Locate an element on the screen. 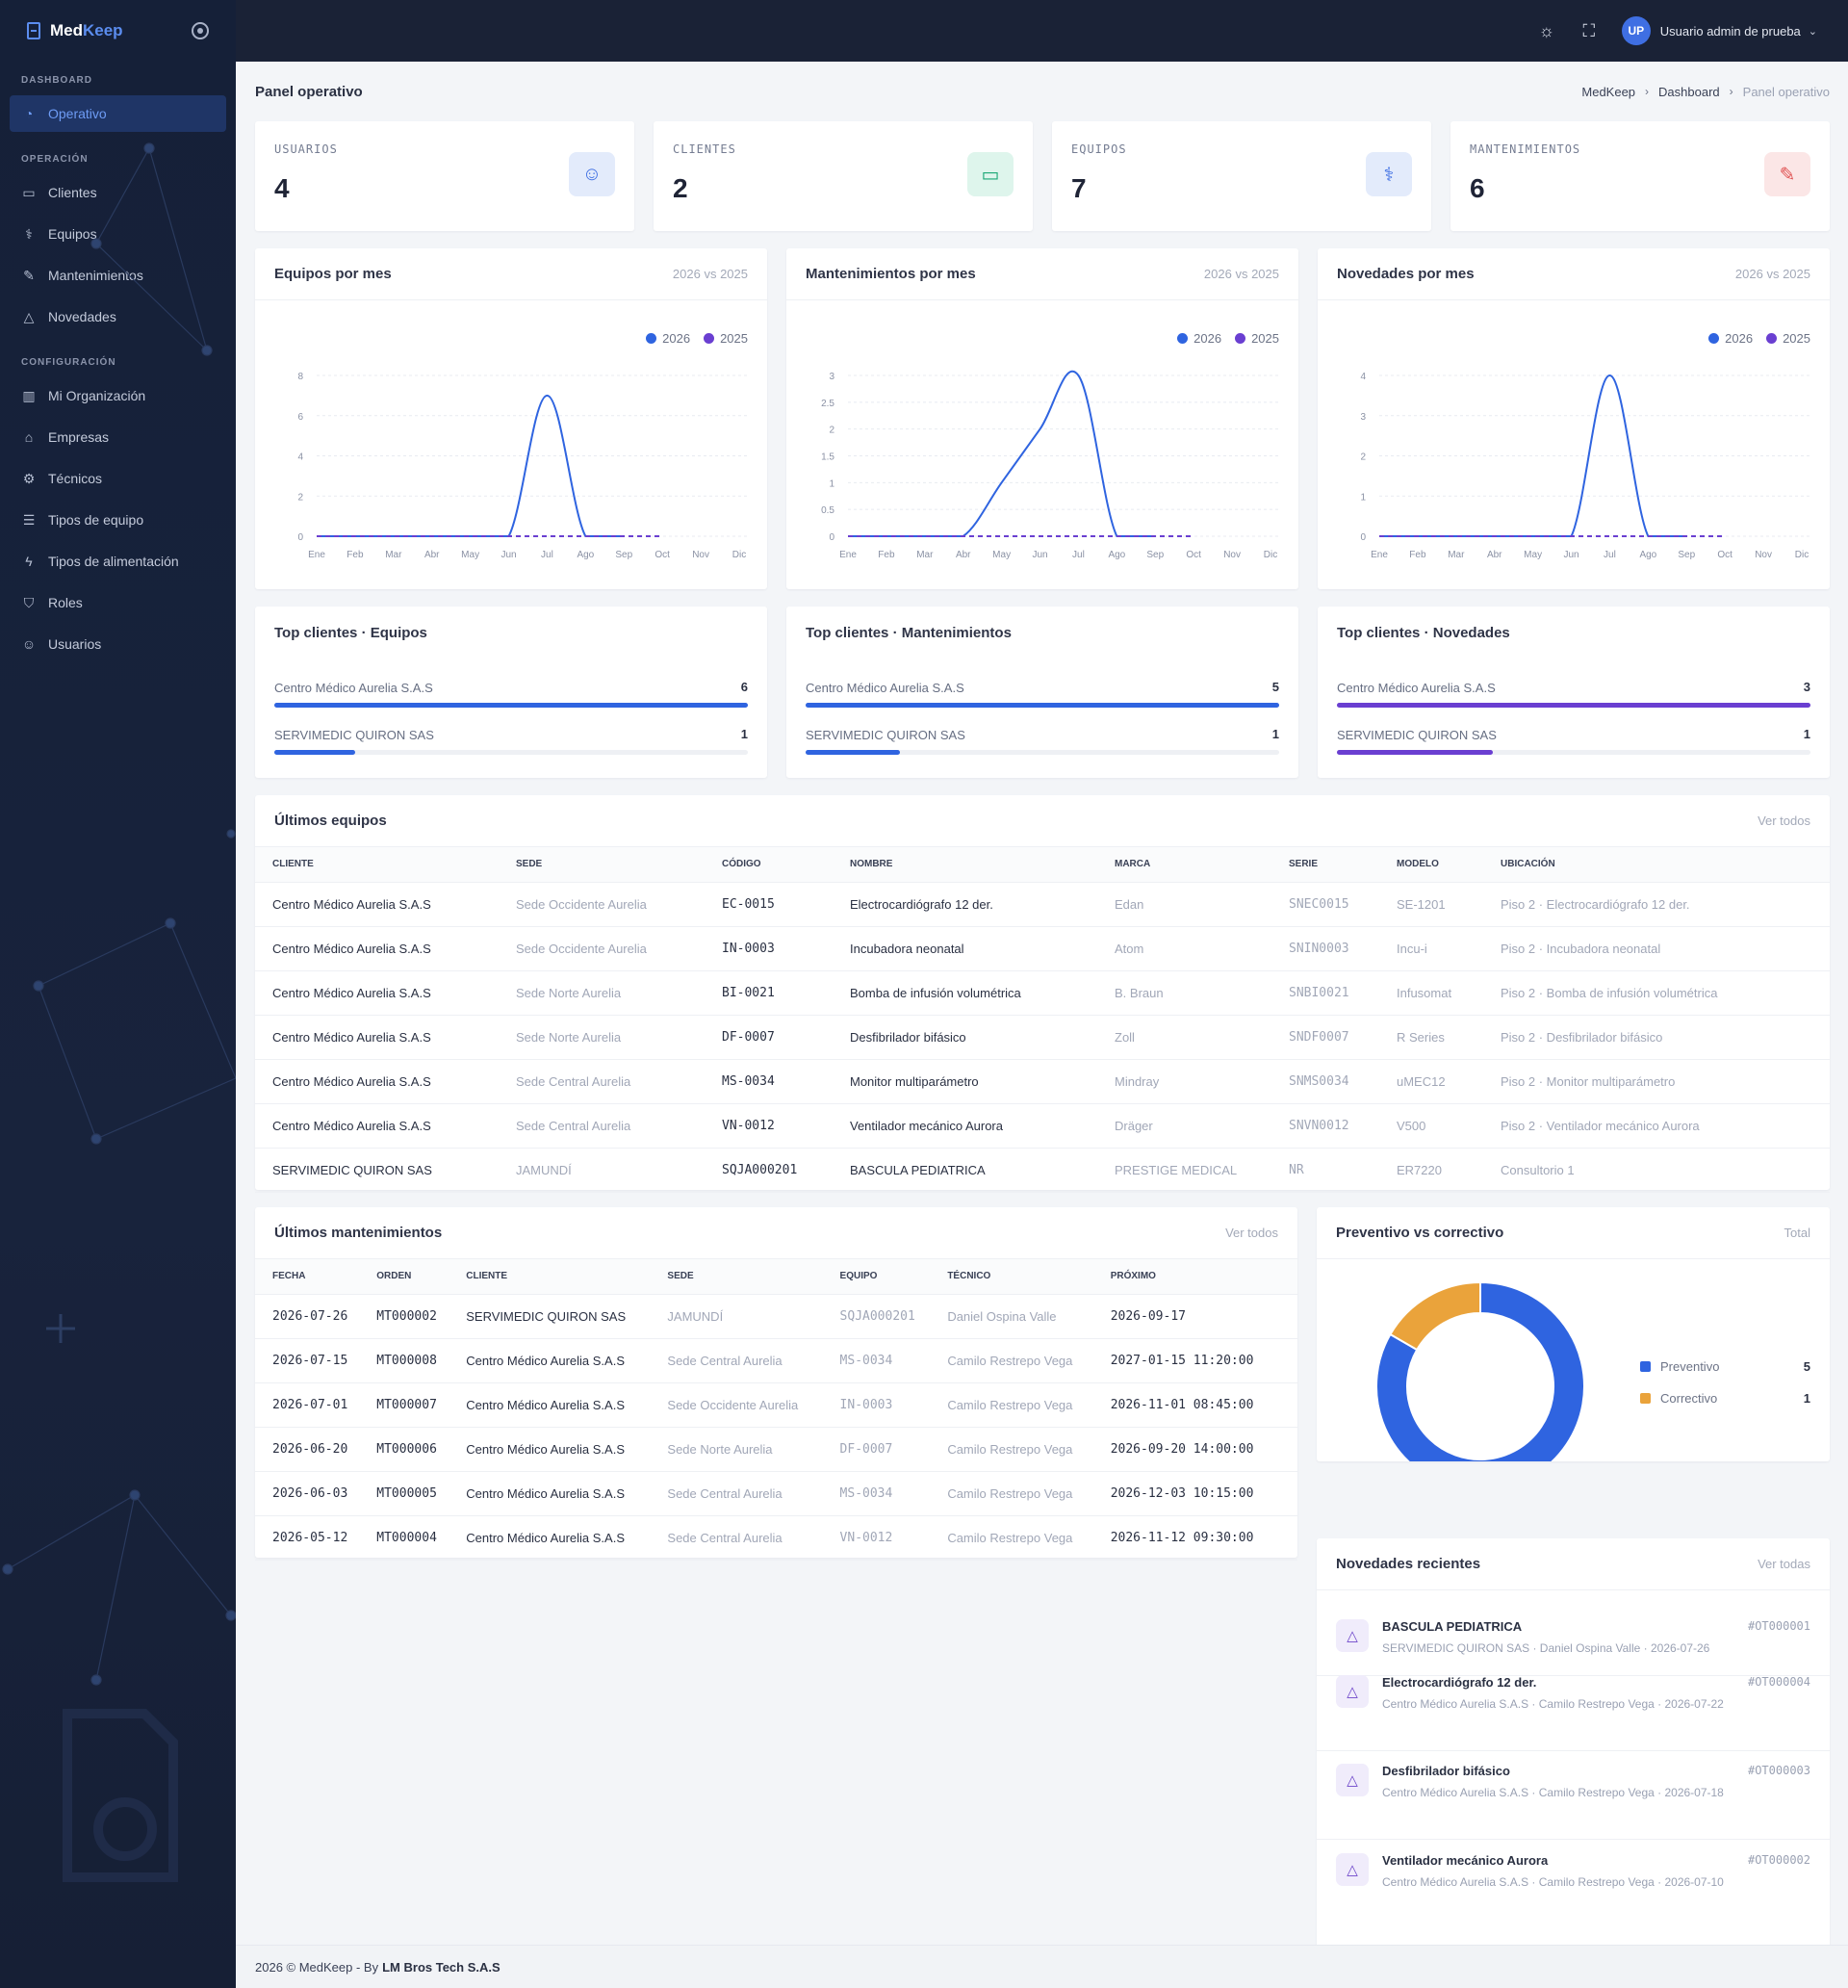 Image resolution: width=1848 pixels, height=1988 pixels. fullscreen-icon: ⛶ is located at coordinates (1589, 30).